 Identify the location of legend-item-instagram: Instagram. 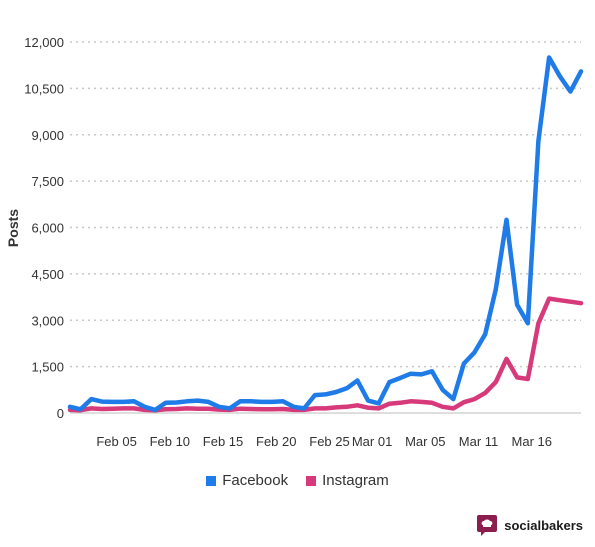
(347, 480).